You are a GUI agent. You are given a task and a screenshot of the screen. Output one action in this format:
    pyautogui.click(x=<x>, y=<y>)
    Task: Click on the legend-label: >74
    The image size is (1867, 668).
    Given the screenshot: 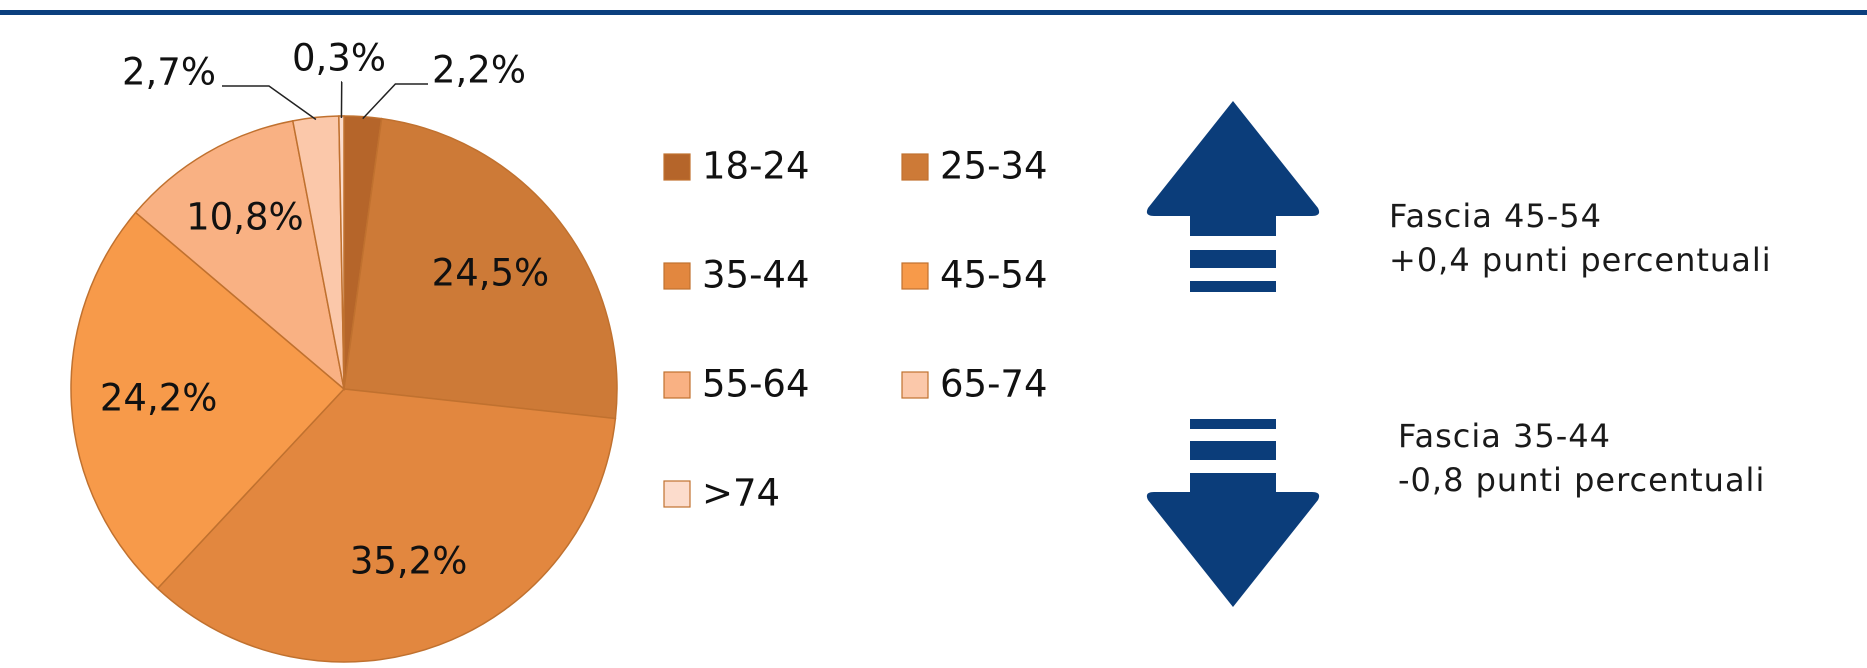 What is the action you would take?
    pyautogui.click(x=741, y=493)
    